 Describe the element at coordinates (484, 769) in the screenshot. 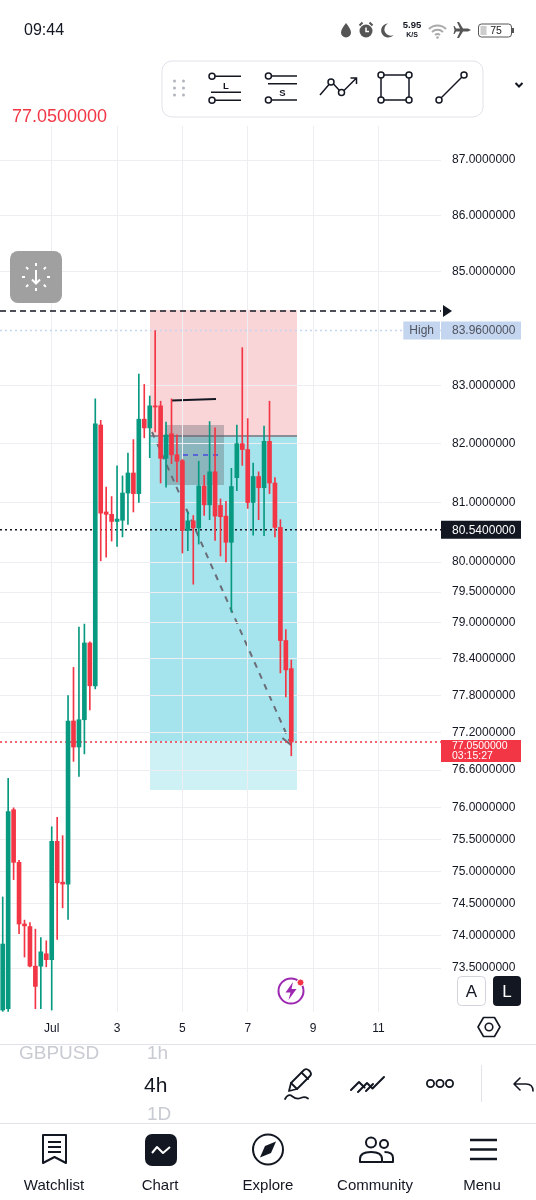

I see `y-tick-label: 76.6000000` at that location.